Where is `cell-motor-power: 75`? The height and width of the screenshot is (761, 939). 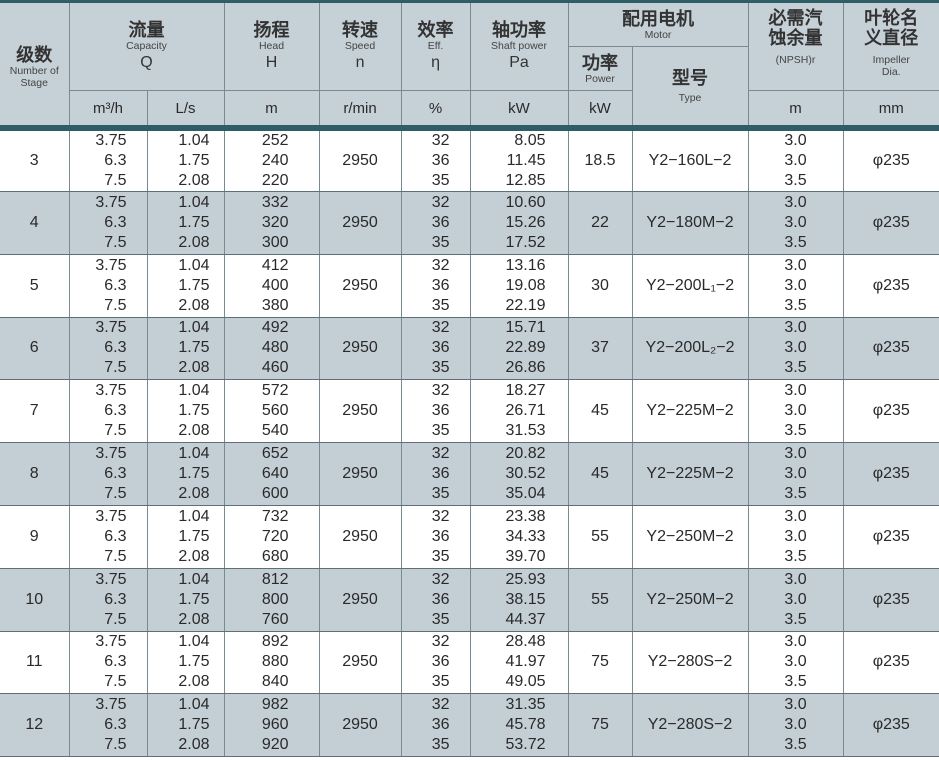 cell-motor-power: 75 is located at coordinates (600, 725).